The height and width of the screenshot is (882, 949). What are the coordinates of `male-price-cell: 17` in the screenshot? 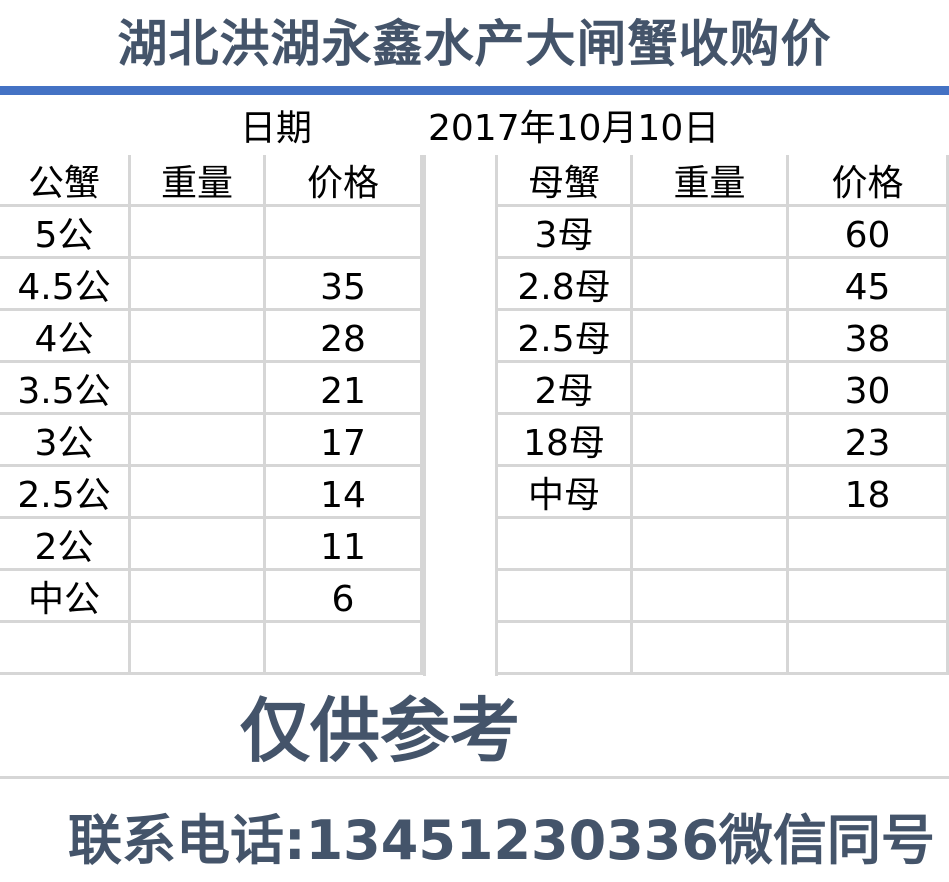 It's located at (344, 441).